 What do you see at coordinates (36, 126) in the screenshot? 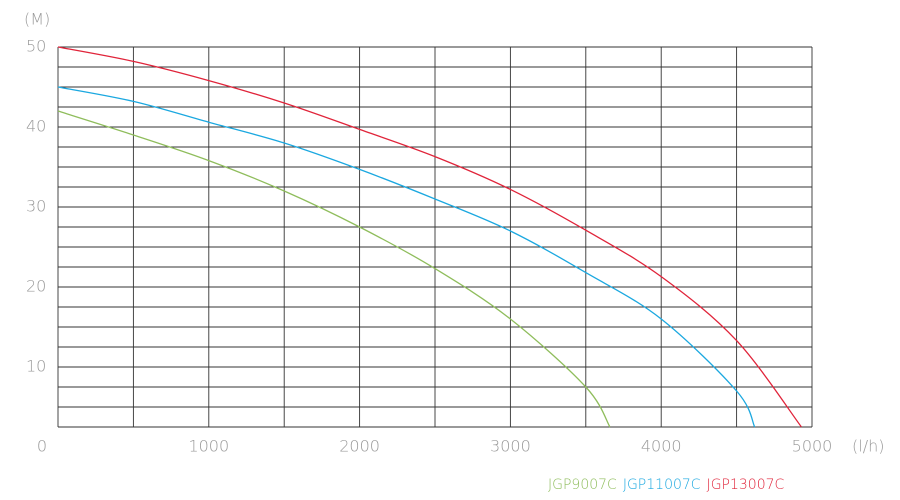
I see `y-tick-label: 40` at bounding box center [36, 126].